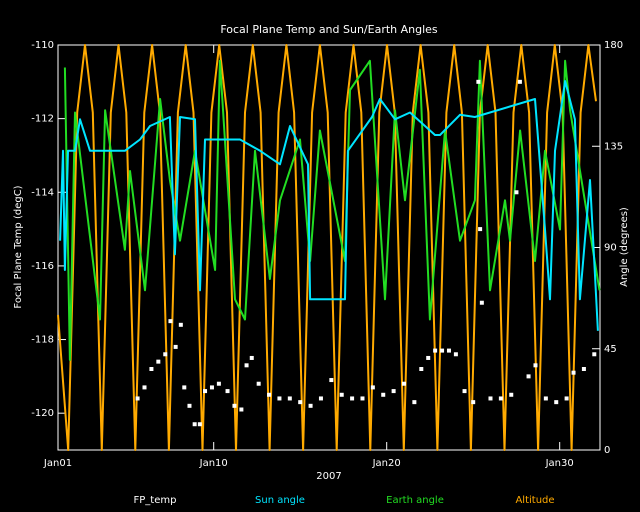 The height and width of the screenshot is (512, 640). I want to click on y2-tick-label: 90, so click(610, 248).